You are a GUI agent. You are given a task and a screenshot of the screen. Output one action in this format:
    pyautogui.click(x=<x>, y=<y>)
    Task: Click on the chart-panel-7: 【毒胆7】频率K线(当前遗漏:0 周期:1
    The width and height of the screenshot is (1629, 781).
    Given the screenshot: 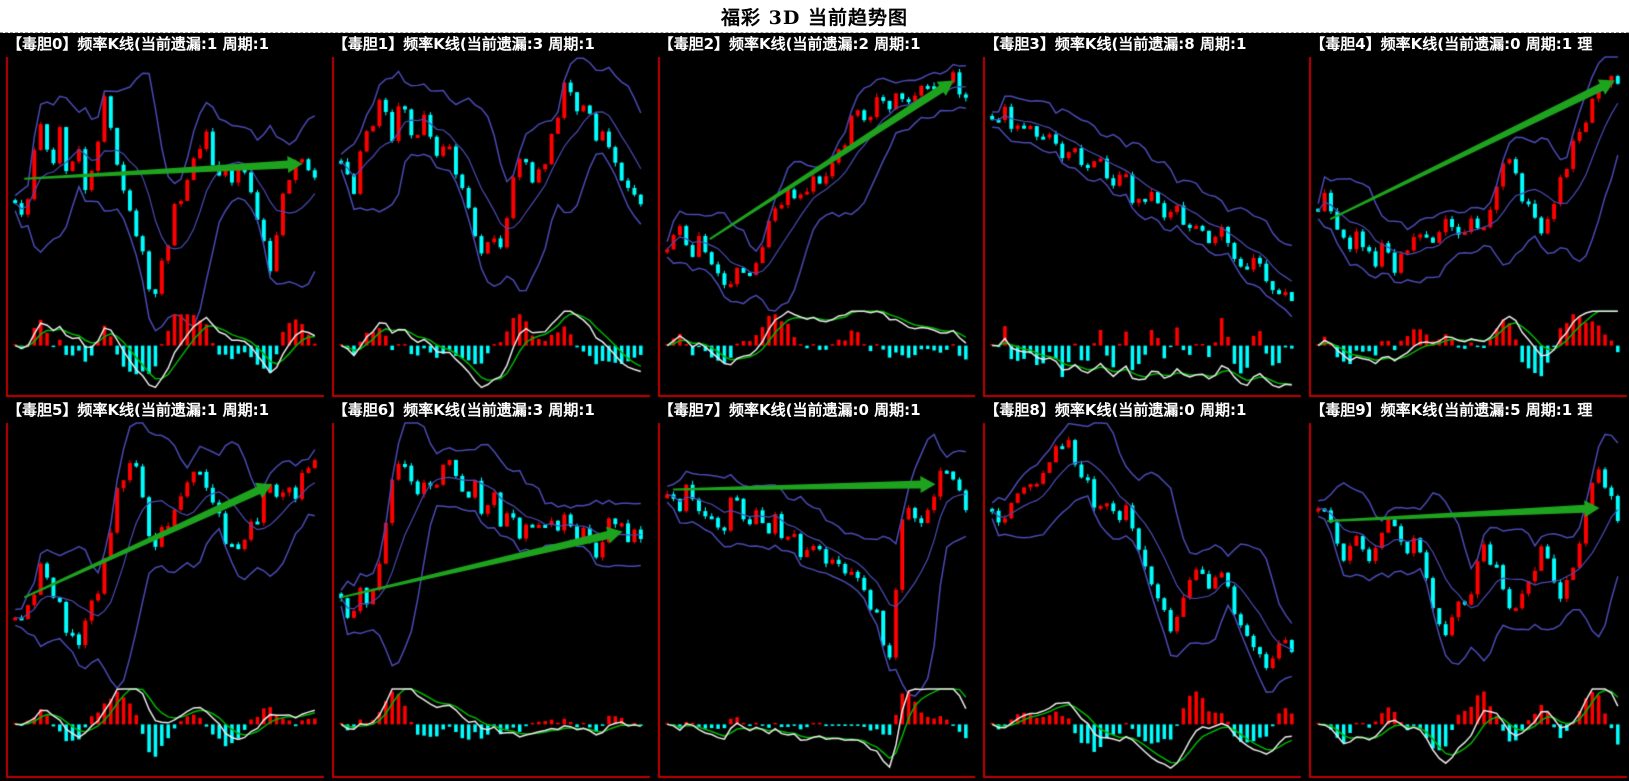 What is the action you would take?
    pyautogui.click(x=814, y=589)
    